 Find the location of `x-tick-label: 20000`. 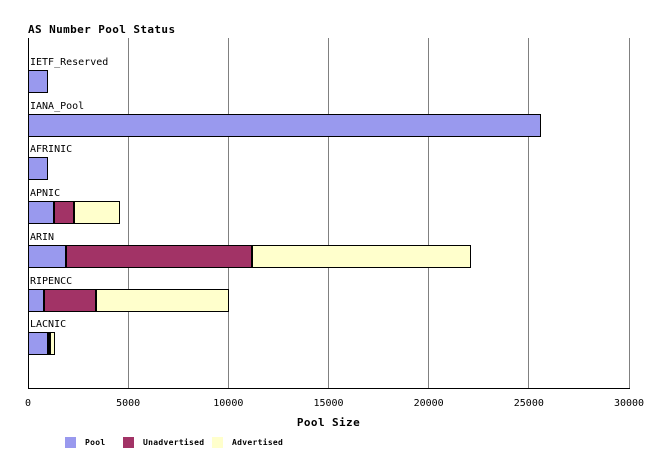

x-tick-label: 20000 is located at coordinates (428, 403).